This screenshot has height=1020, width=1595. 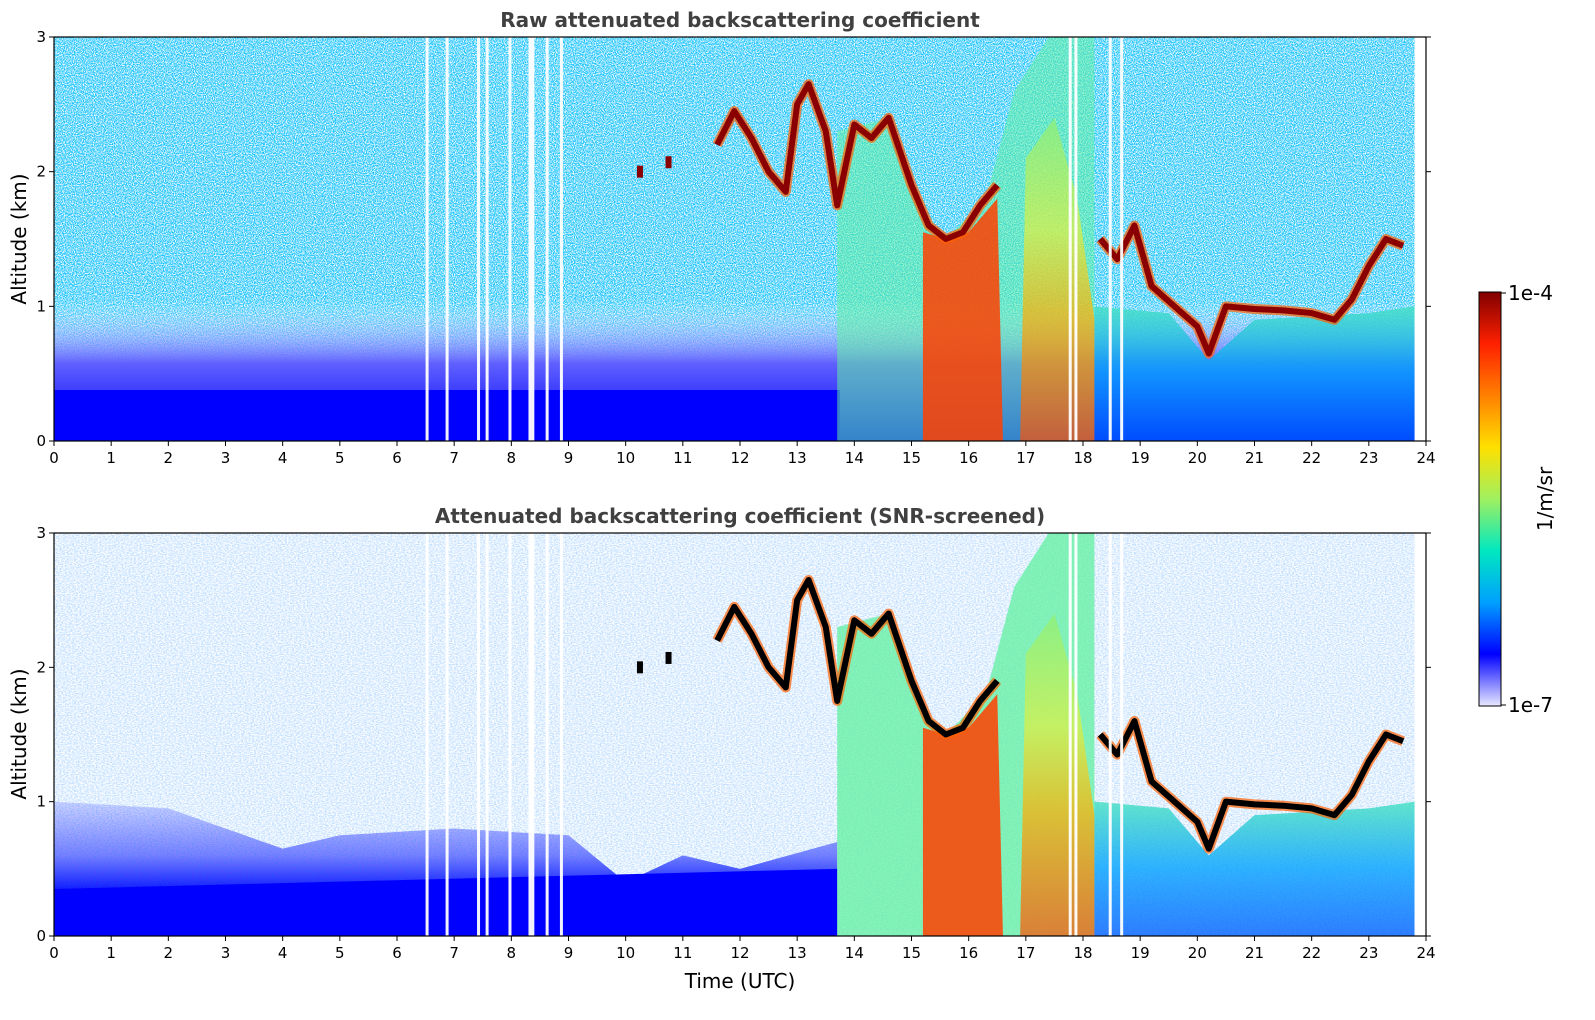 I want to click on x-tick-label: 15, so click(x=911, y=953).